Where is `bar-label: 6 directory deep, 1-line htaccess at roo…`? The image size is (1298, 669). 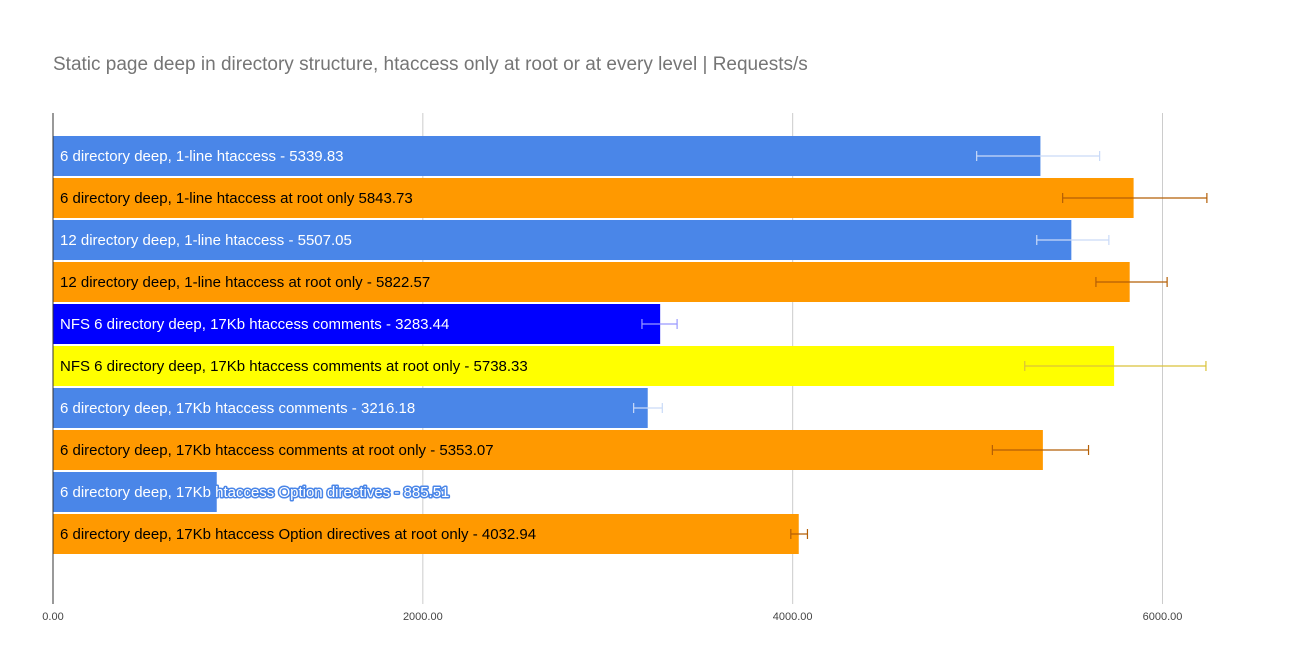 bar-label: 6 directory deep, 1-line htaccess at roo… is located at coordinates (236, 198).